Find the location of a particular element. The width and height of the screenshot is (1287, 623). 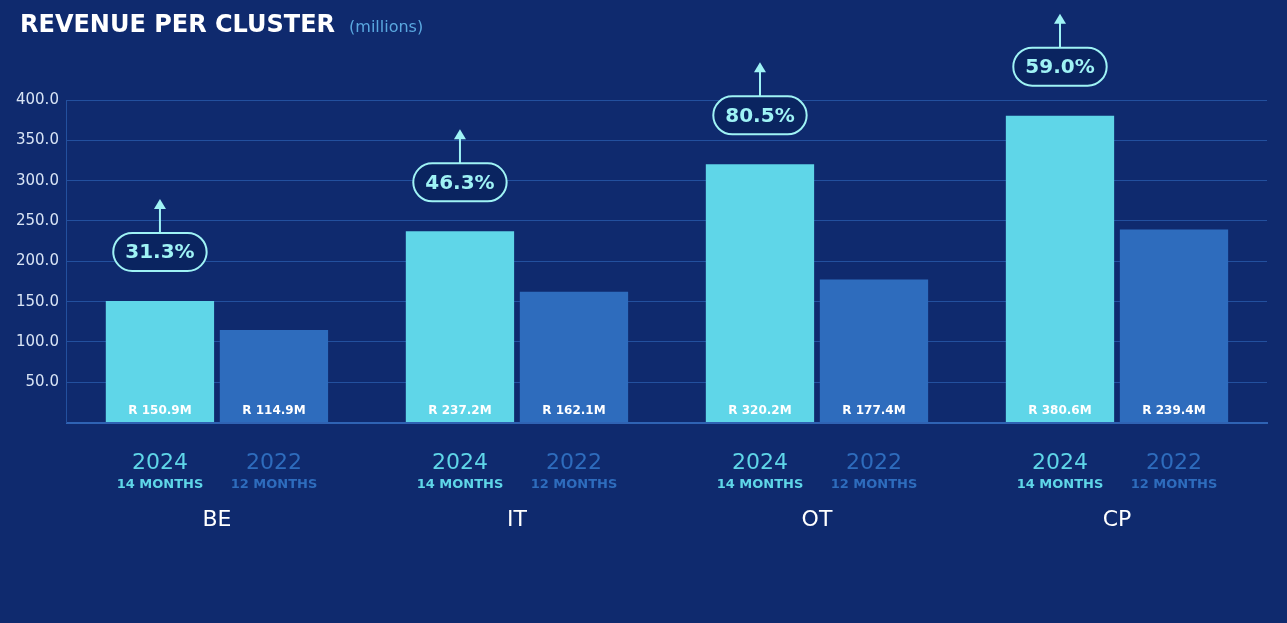

series-label: 2022 12 MONTHS is located at coordinates (274, 469).